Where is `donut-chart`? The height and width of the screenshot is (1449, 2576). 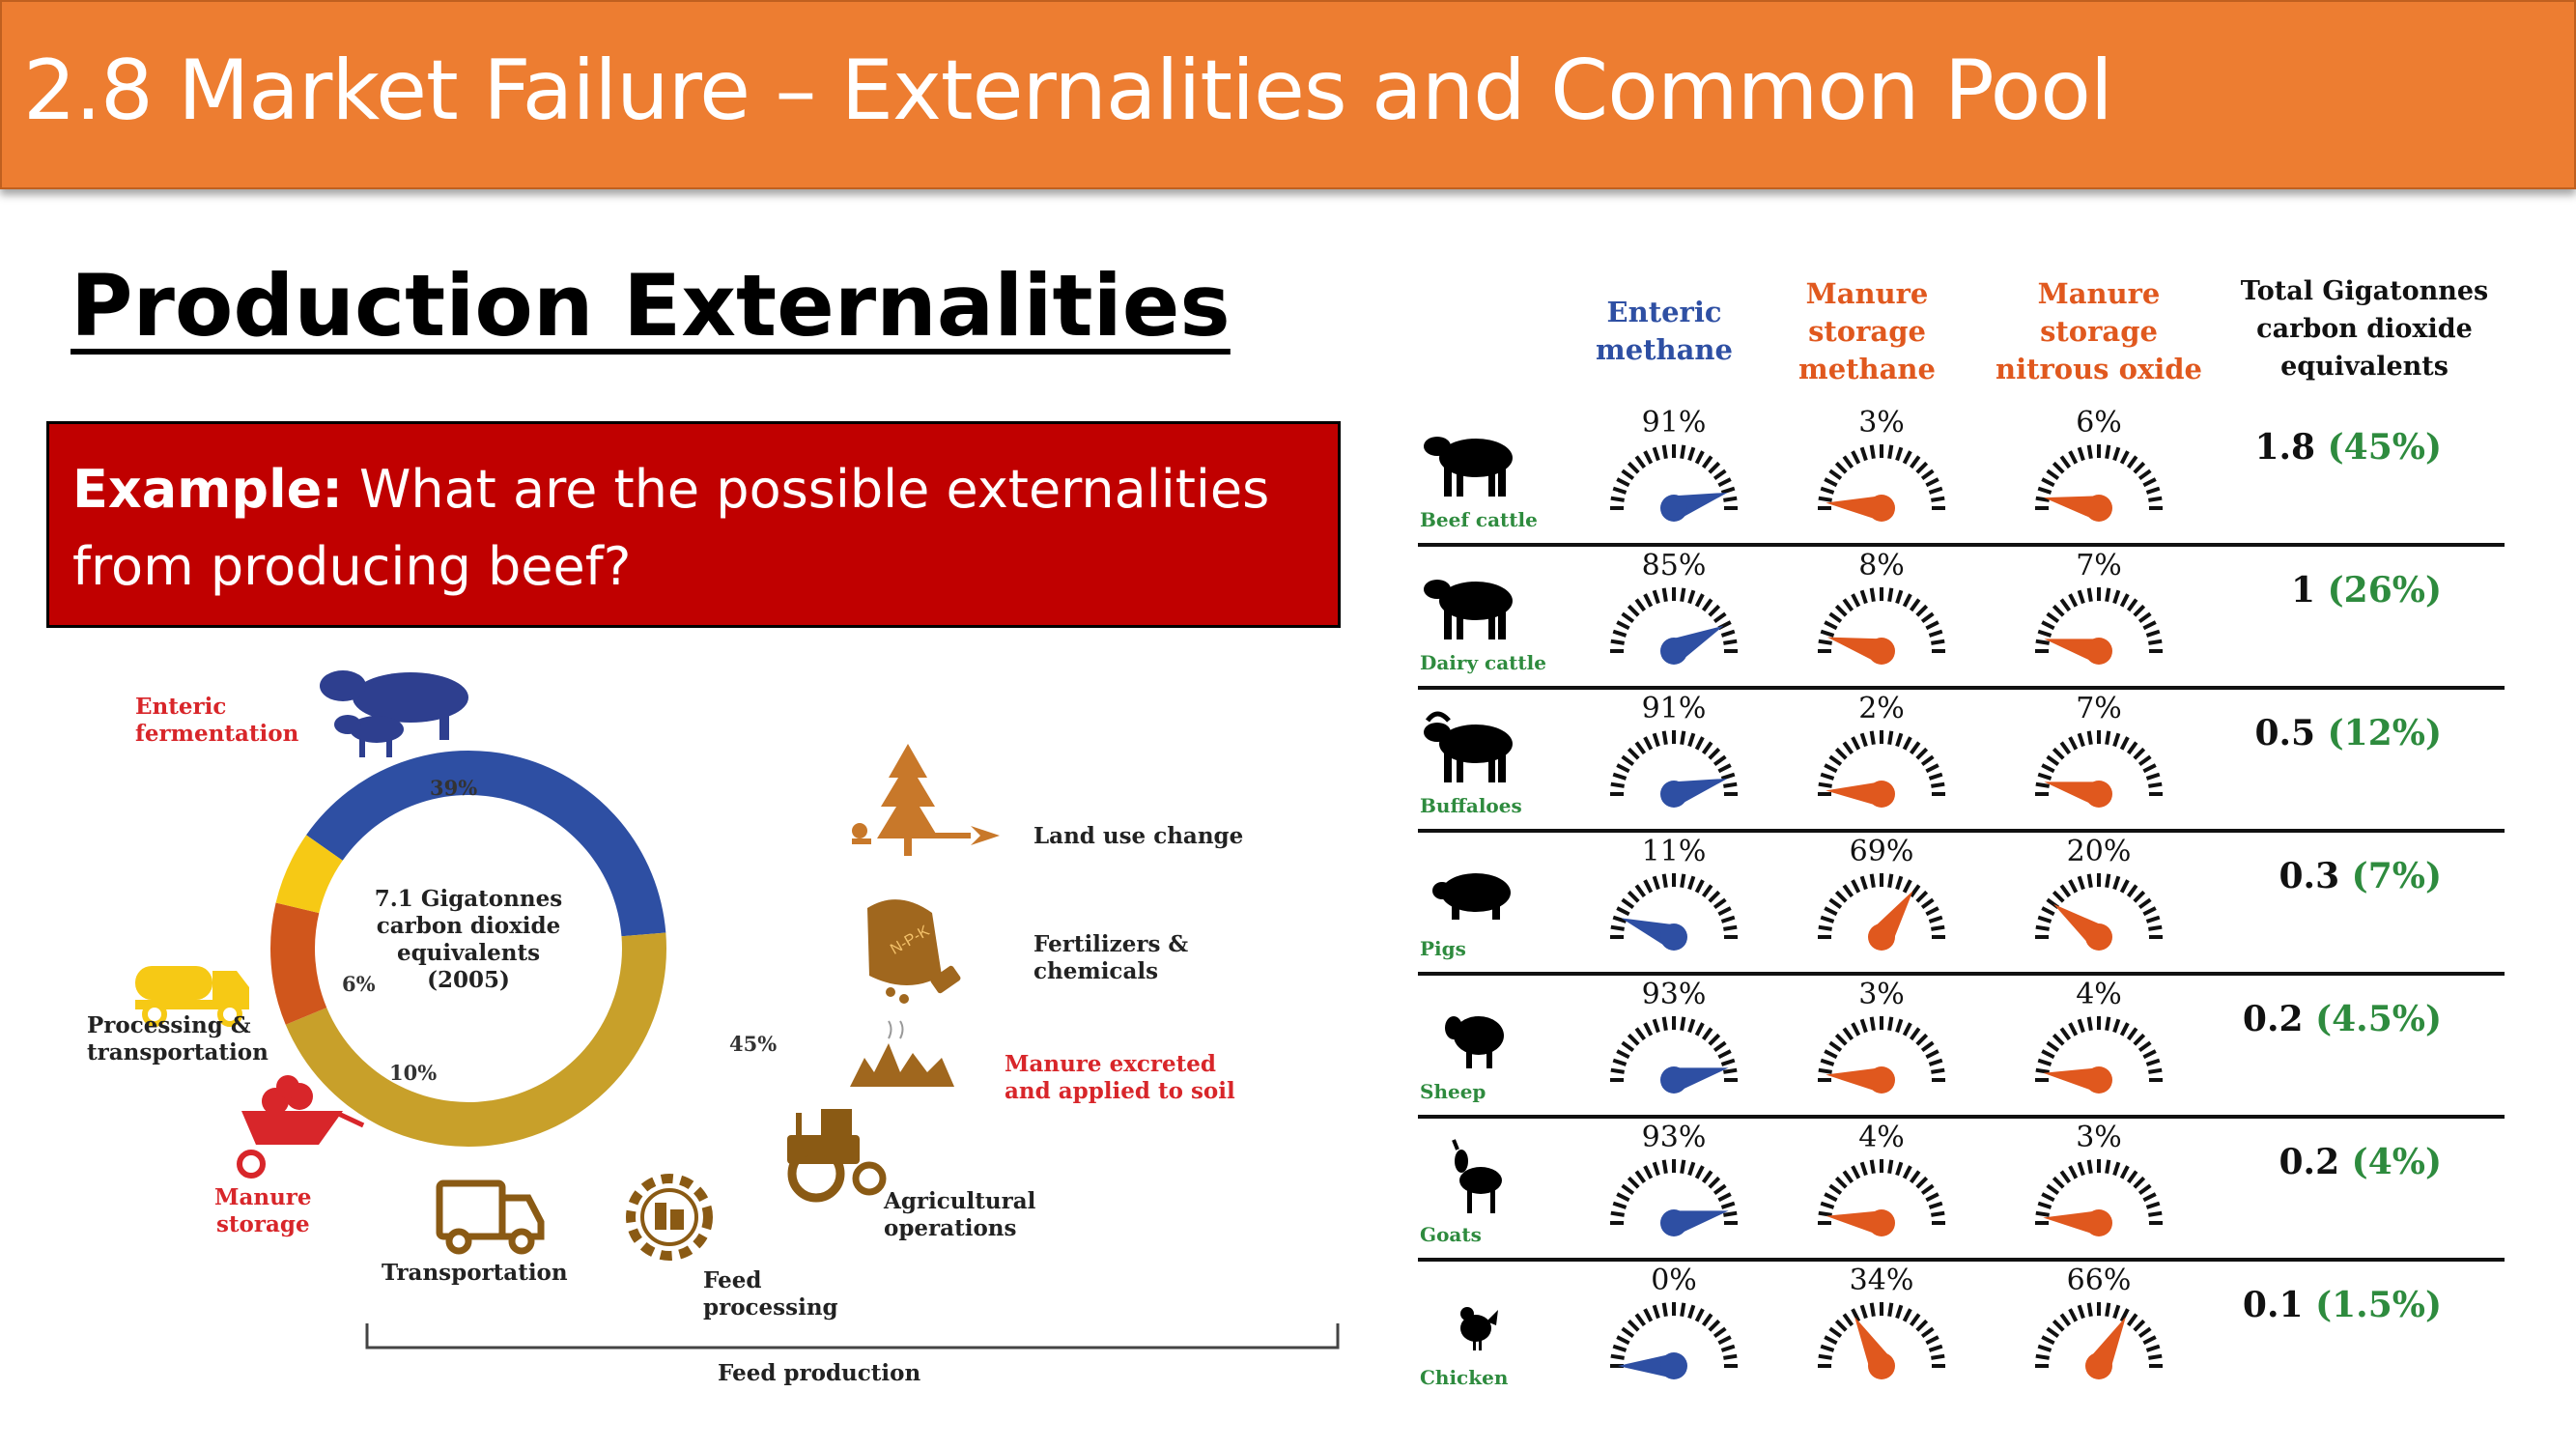 donut-chart is located at coordinates (468, 949).